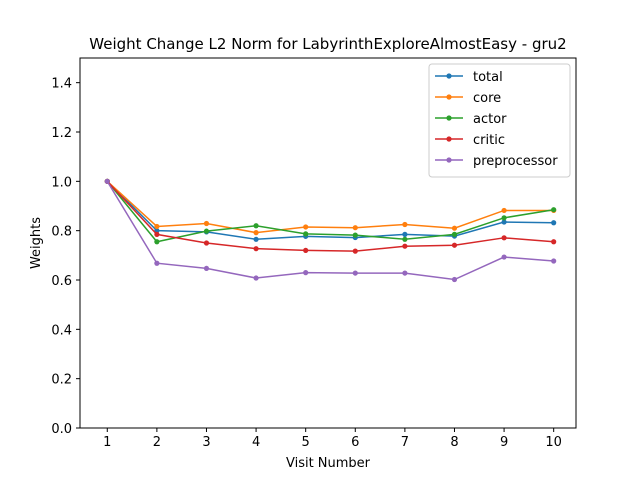  Describe the element at coordinates (61, 281) in the screenshot. I see `y-tick-label: 0.6` at that location.